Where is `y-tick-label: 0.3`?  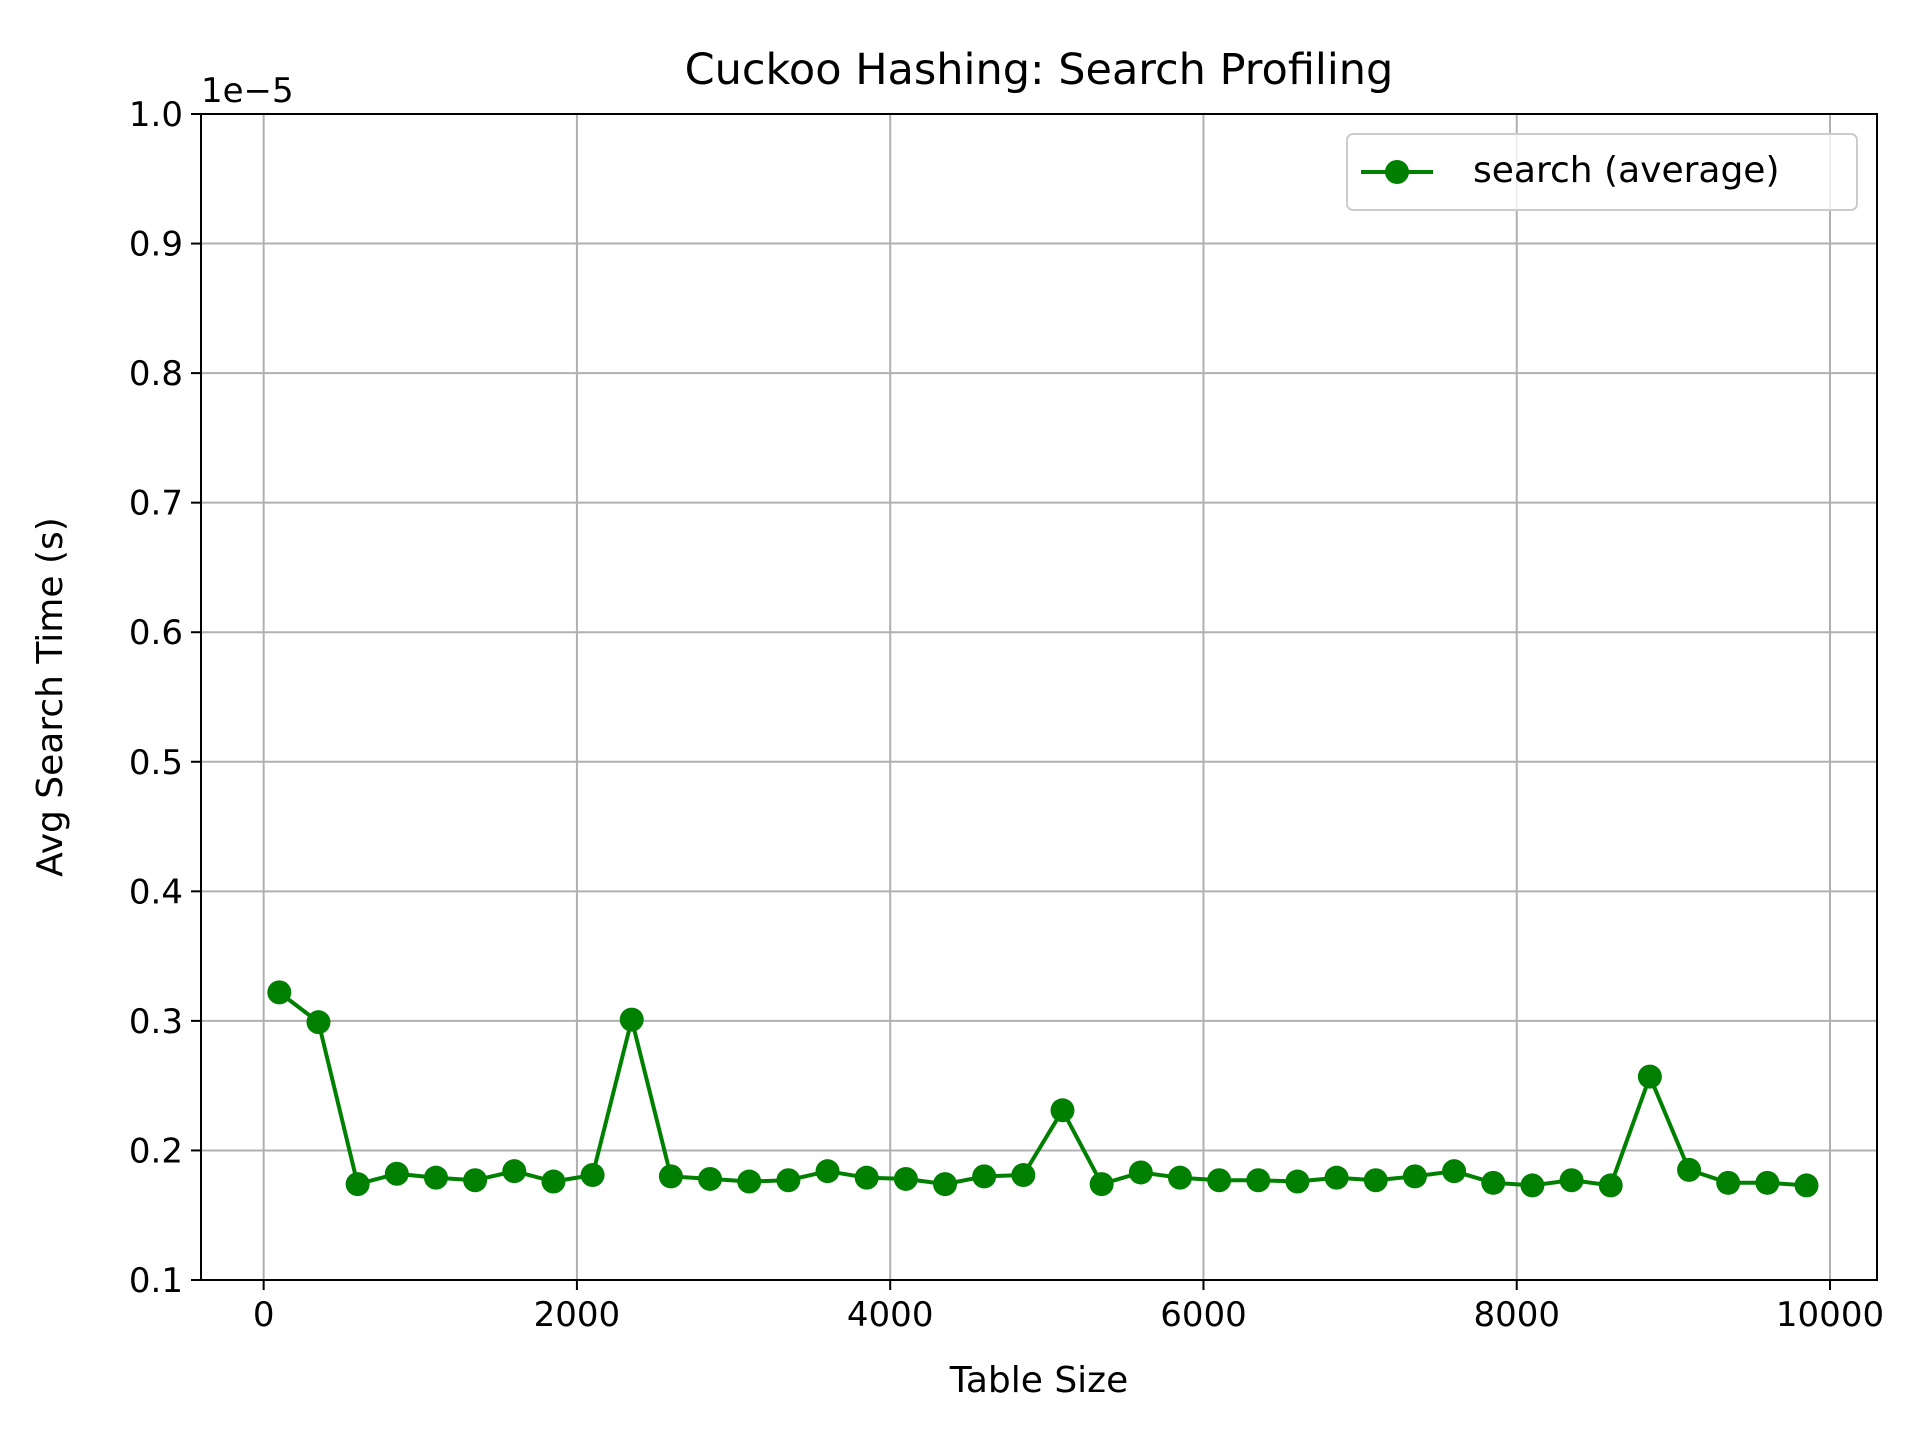 y-tick-label: 0.3 is located at coordinates (156, 1022).